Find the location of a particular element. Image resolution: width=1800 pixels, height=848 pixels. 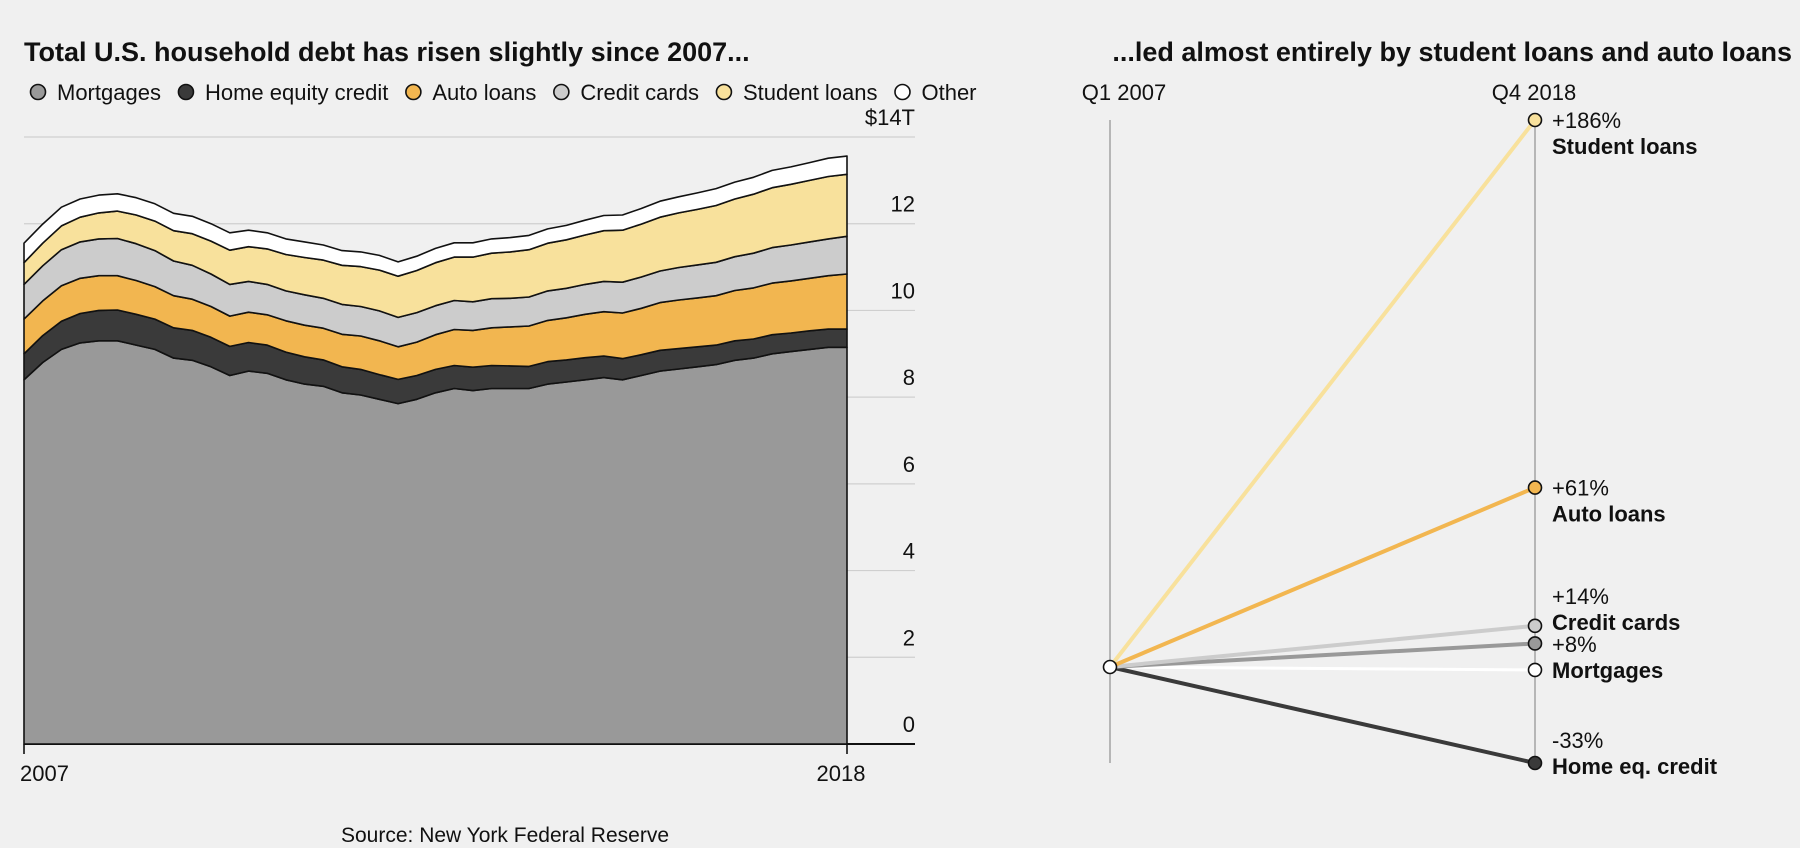

slope-line-home-eq-credit is located at coordinates (1322, 715).